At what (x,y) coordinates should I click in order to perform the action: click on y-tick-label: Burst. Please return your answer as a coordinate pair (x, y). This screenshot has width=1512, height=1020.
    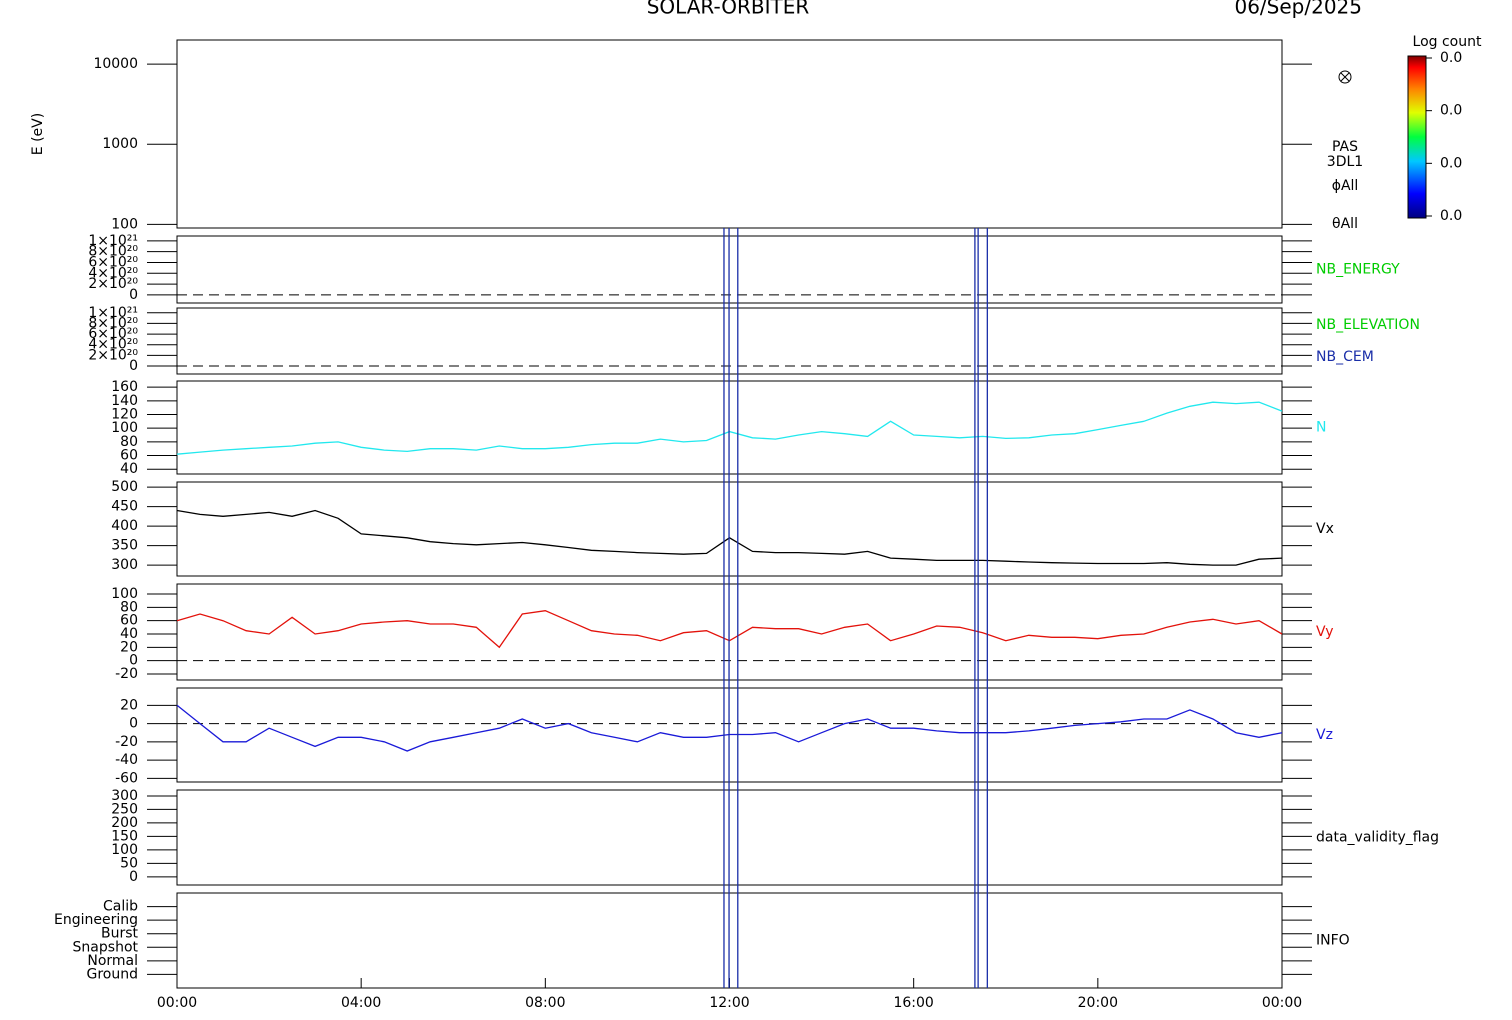
    Looking at the image, I should click on (120, 934).